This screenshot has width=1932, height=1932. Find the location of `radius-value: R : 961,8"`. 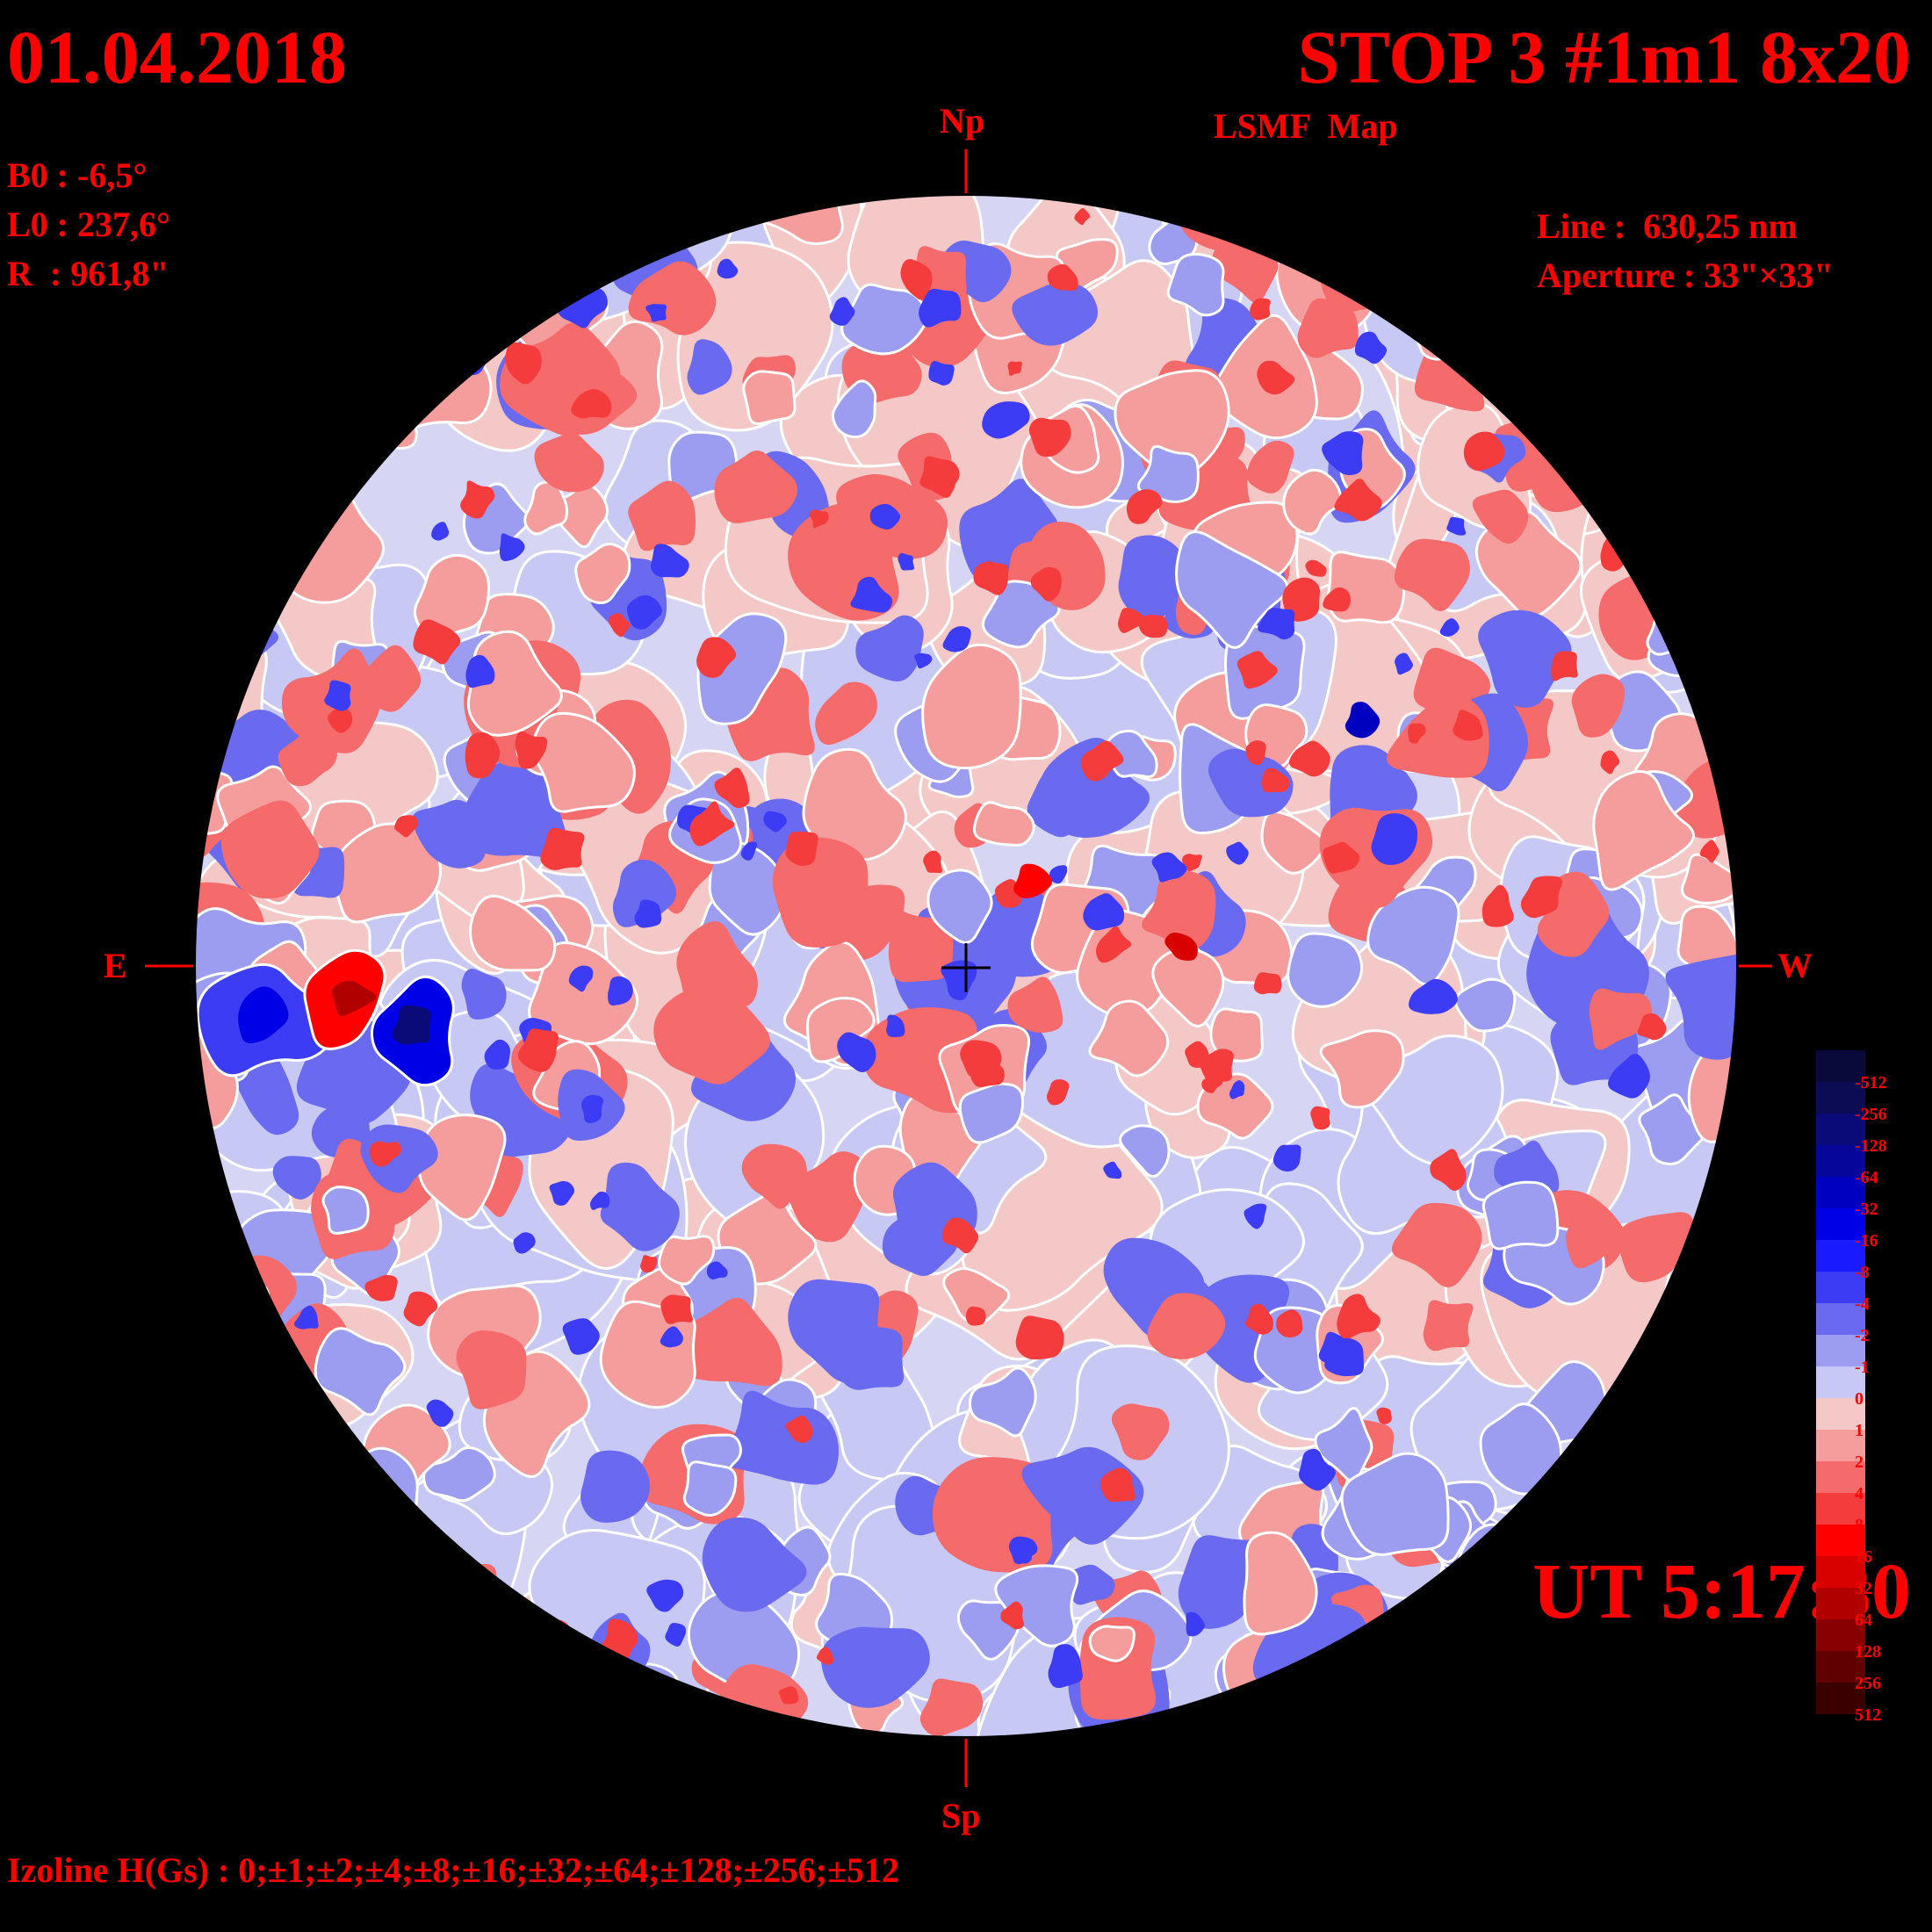

radius-value: R : 961,8" is located at coordinates (88, 273).